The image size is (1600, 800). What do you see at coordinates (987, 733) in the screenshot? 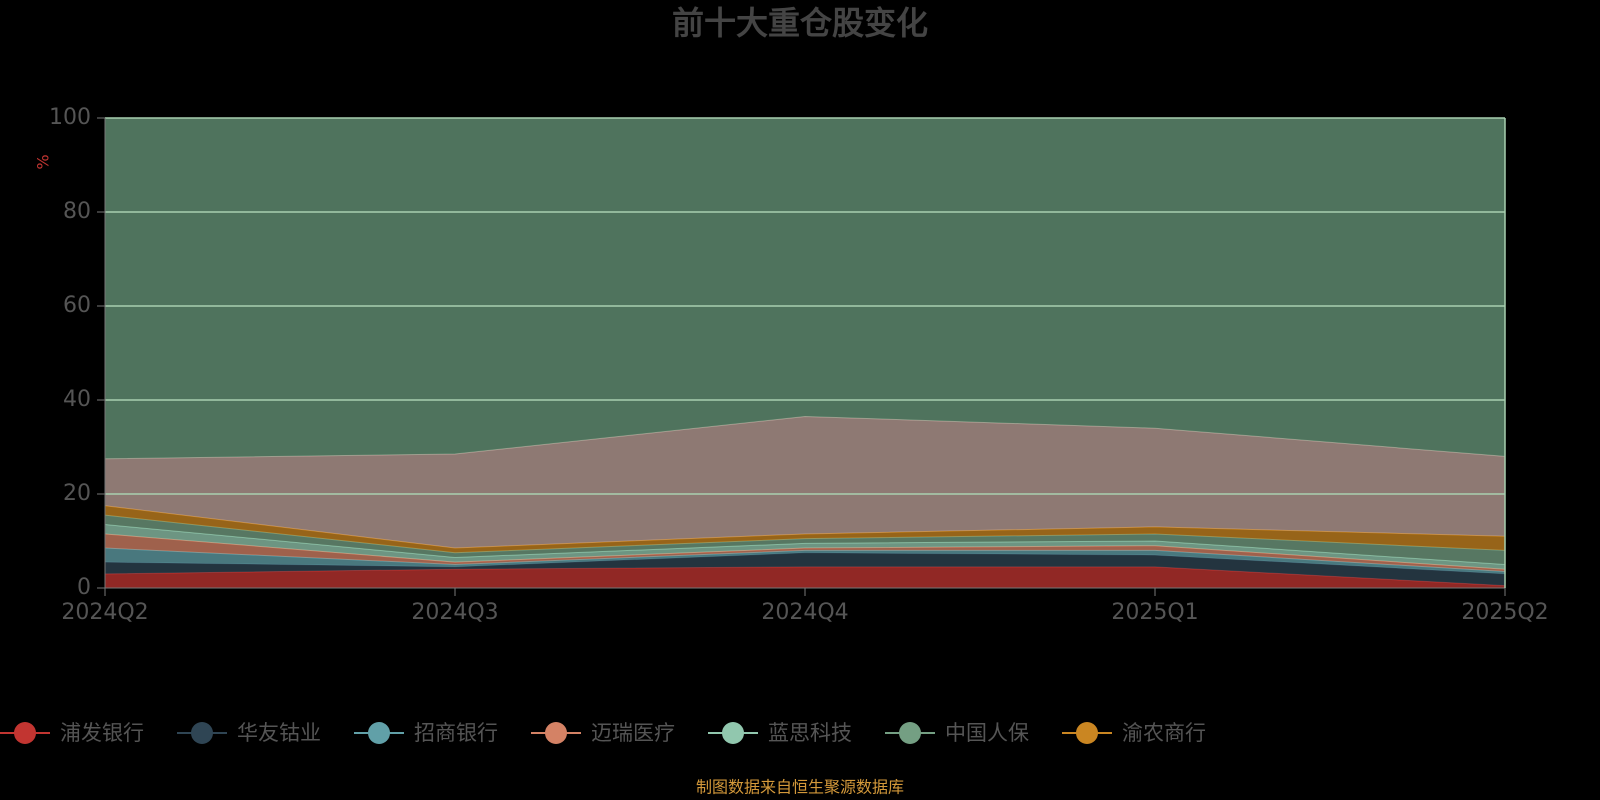
I see `legend-label: 中国人保` at bounding box center [987, 733].